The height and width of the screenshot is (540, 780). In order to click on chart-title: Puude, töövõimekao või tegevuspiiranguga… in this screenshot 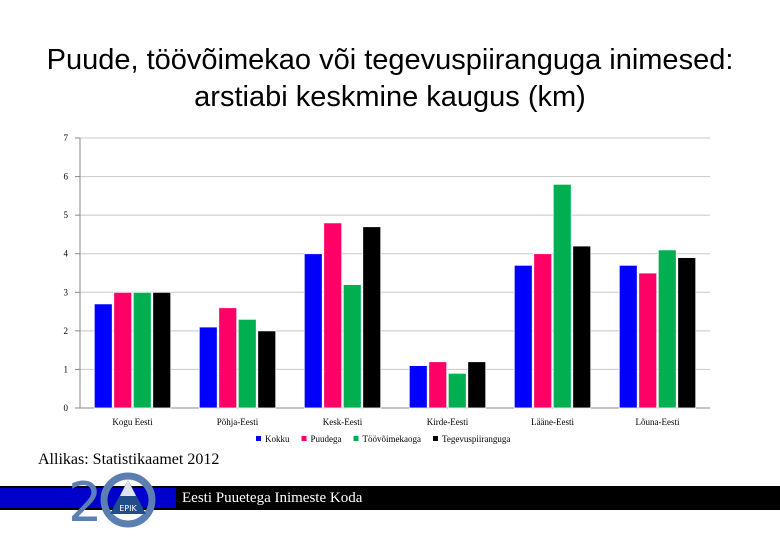, I will do `click(390, 78)`.